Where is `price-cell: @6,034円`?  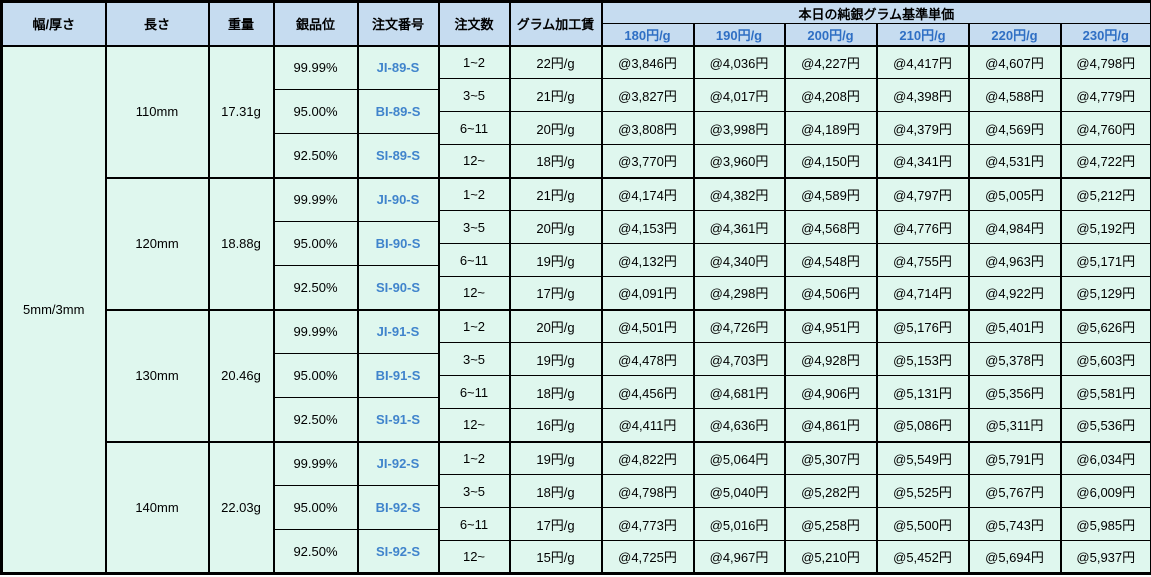 price-cell: @6,034円 is located at coordinates (1105, 457).